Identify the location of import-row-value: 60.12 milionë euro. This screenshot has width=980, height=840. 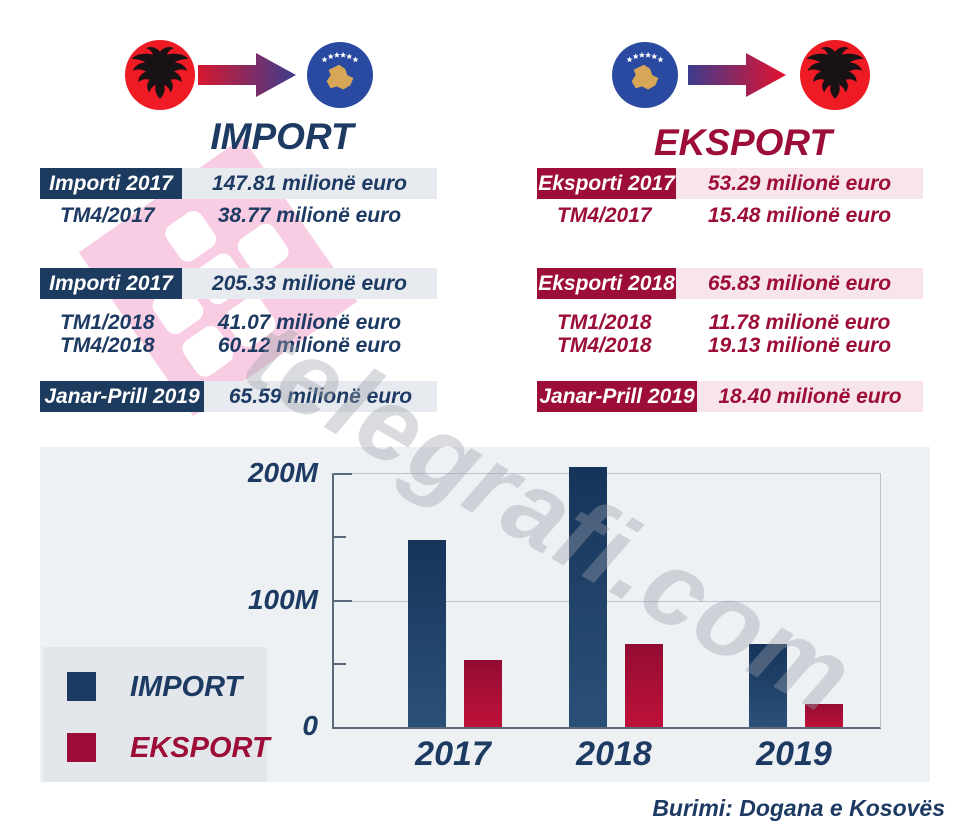
(309, 345).